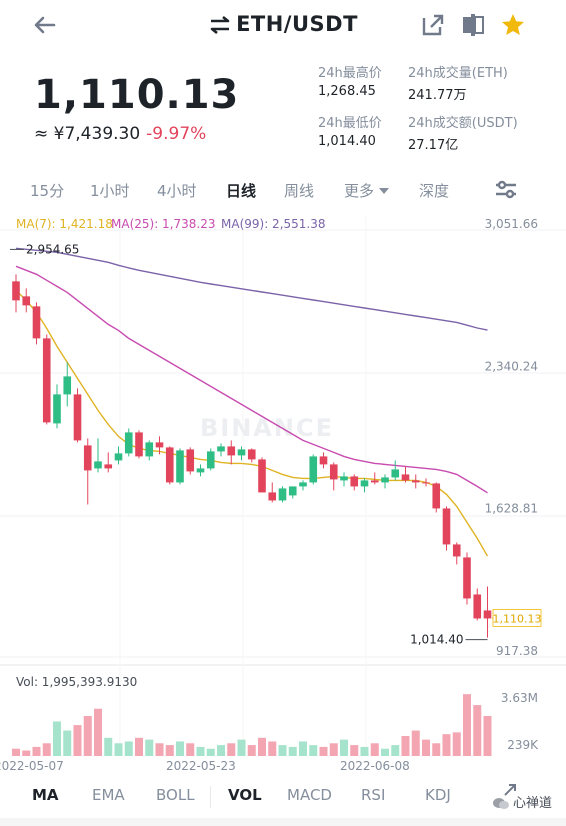  Describe the element at coordinates (45, 25) in the screenshot. I see `arrow-left-icon` at that location.